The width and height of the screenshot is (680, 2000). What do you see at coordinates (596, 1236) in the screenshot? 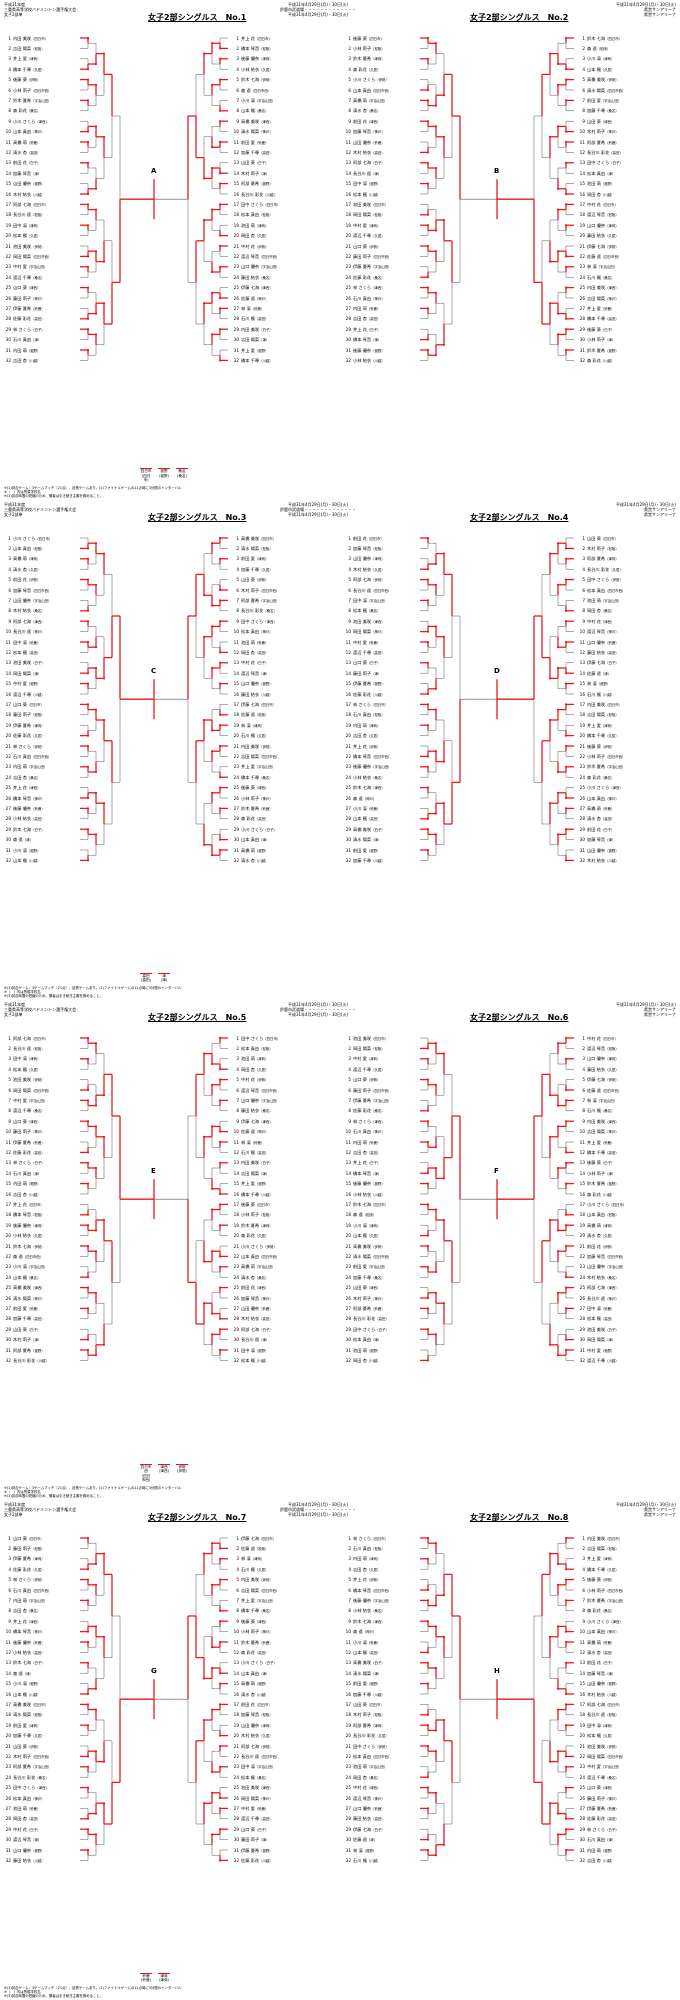
I see `player-entry: 20 清水 杏（久居）` at bounding box center [596, 1236].